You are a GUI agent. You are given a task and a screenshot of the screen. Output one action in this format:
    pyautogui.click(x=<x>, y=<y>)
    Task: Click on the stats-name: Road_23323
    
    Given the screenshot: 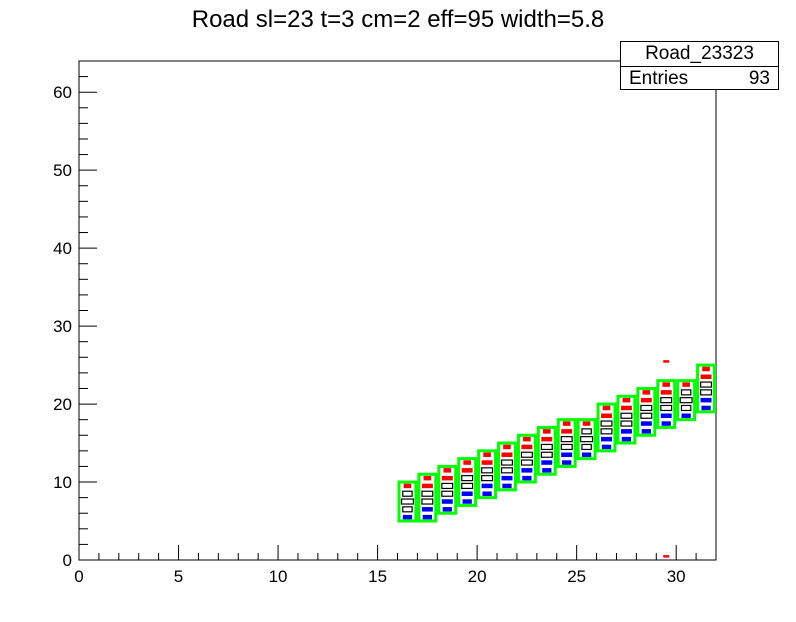 What is the action you would take?
    pyautogui.click(x=699, y=54)
    